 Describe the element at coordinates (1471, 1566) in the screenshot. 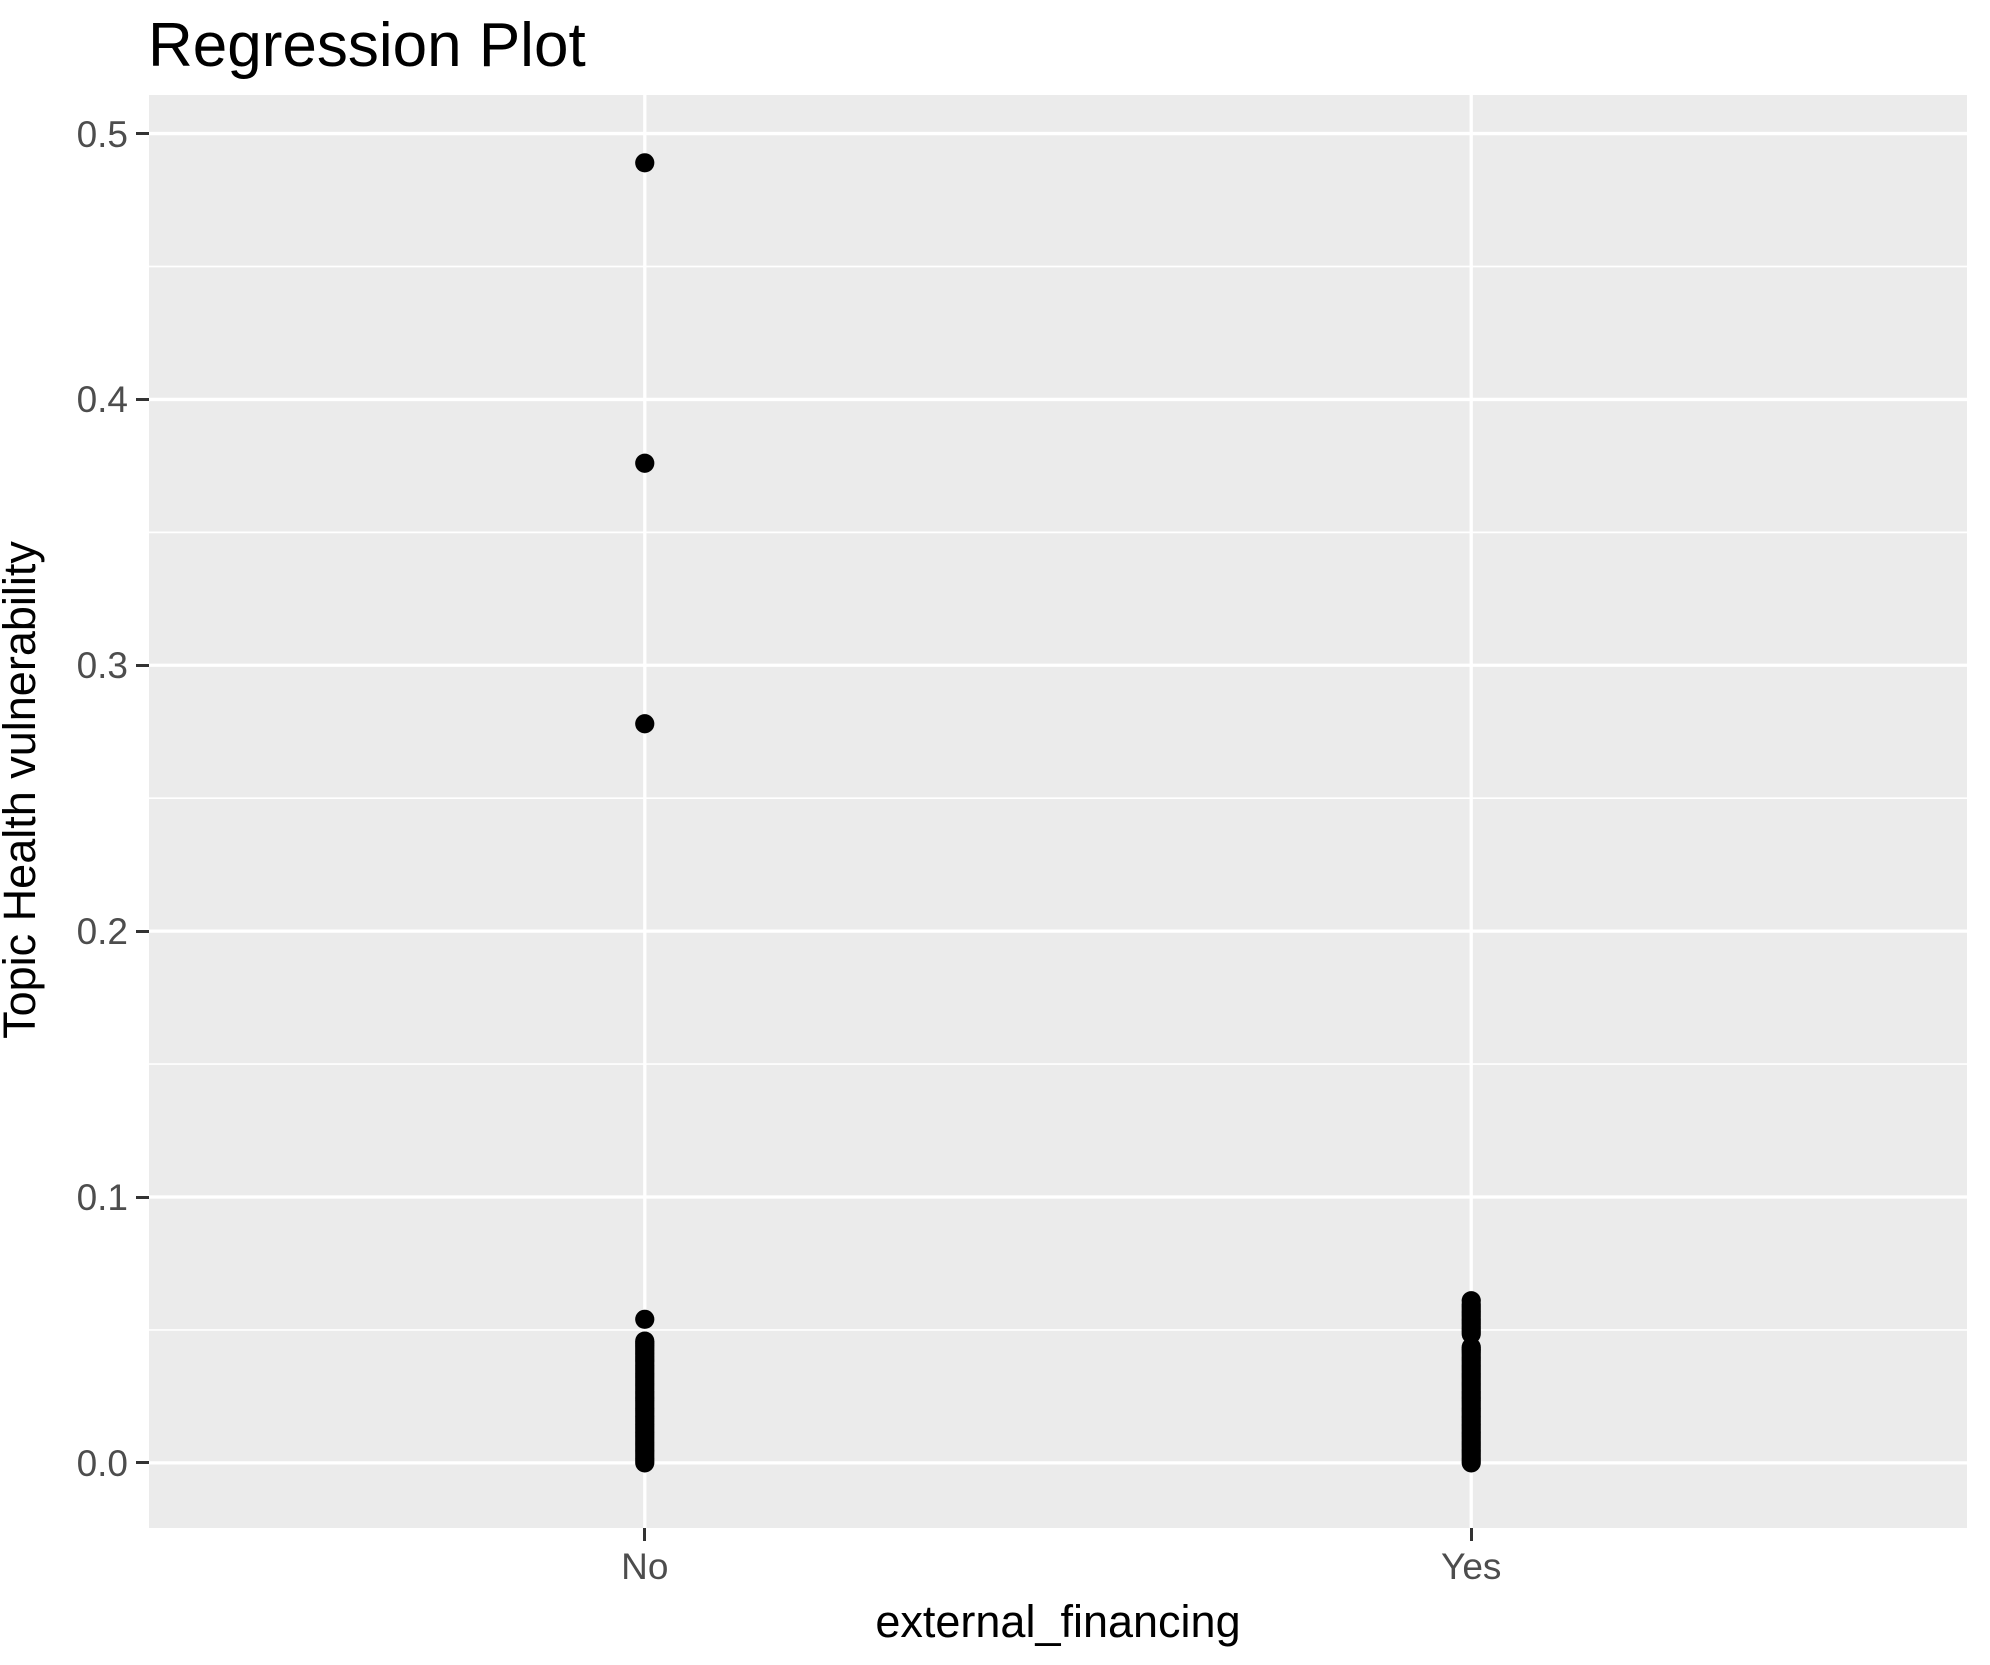

I see `x-tick-label: Yes` at that location.